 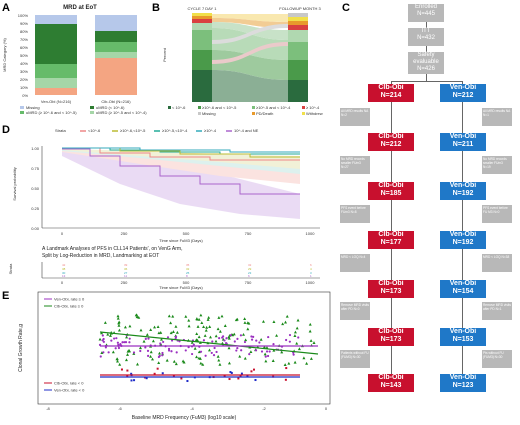 What do you see at coordinates (35, 168) in the screenshot?
I see `svg-text: 0.75` at bounding box center [35, 168].